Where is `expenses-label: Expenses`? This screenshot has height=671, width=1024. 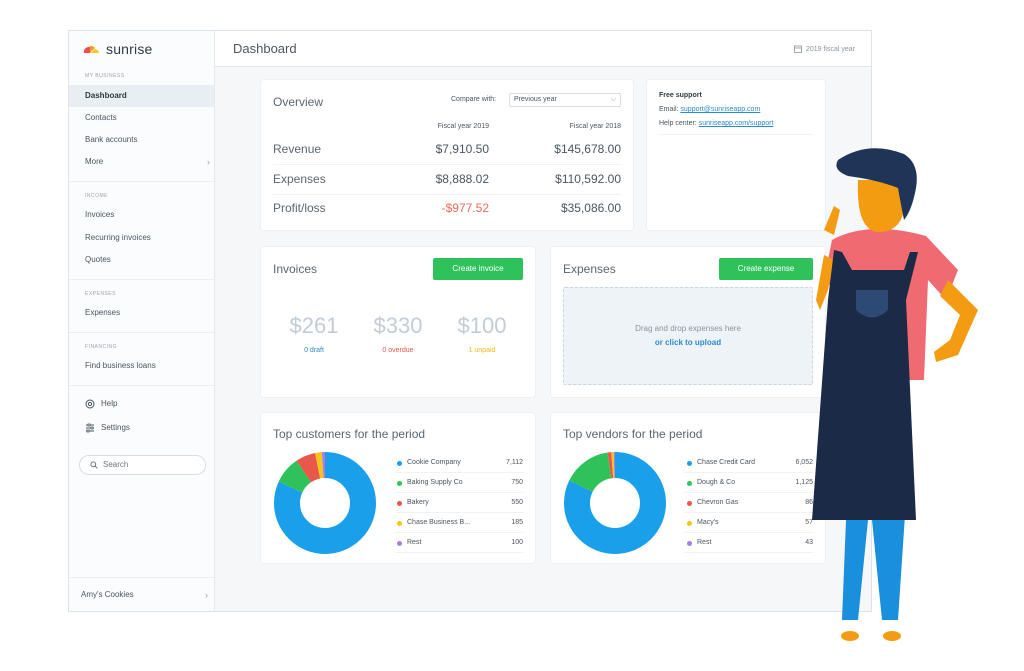
expenses-label: Expenses is located at coordinates (299, 179).